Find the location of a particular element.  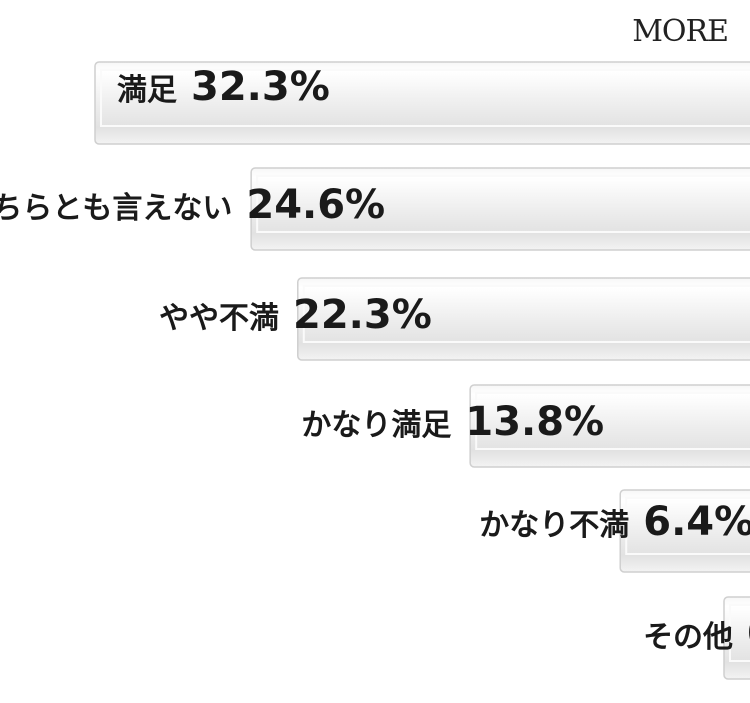

value-label-2: 22.3% is located at coordinates (362, 315).